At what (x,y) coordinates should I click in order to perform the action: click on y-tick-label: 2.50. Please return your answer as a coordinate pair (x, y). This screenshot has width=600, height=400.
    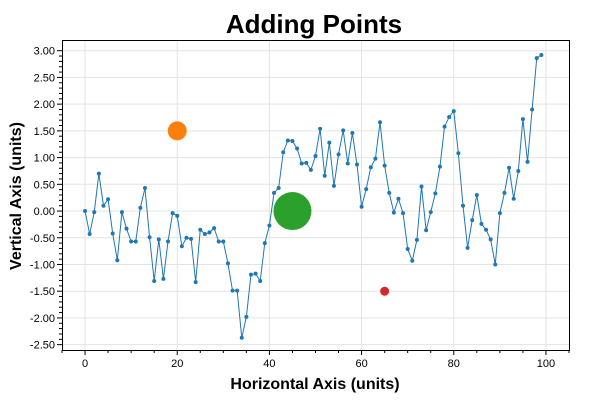
    Looking at the image, I should click on (44, 78).